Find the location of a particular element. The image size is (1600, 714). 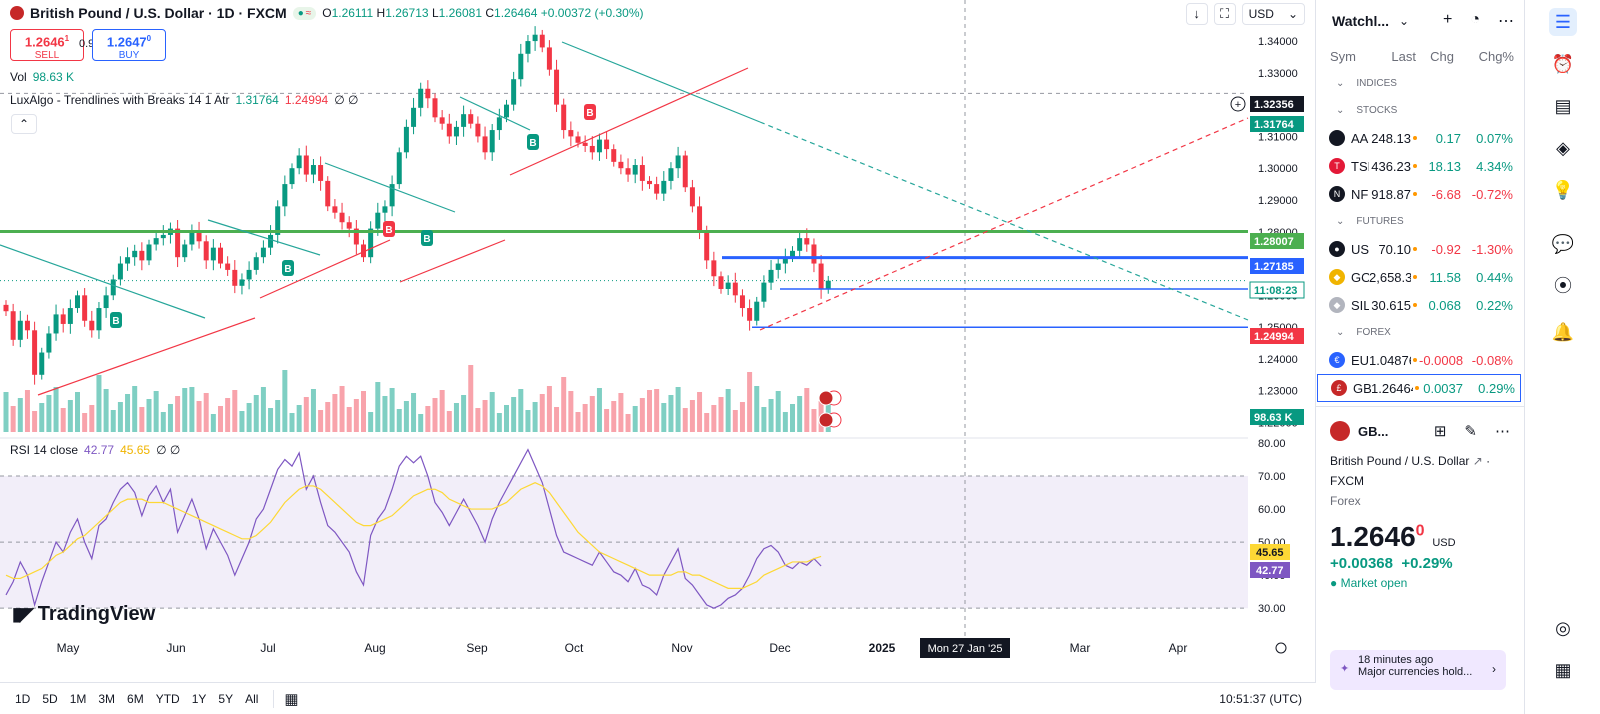

range-button: 1D is located at coordinates (23, 698).